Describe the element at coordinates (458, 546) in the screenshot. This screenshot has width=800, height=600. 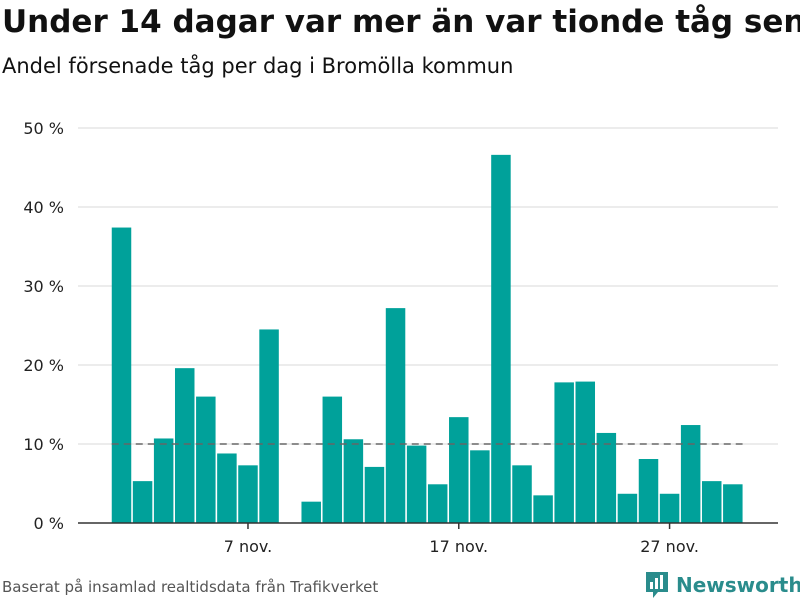
I see `x-tick-label: 17 nov.` at that location.